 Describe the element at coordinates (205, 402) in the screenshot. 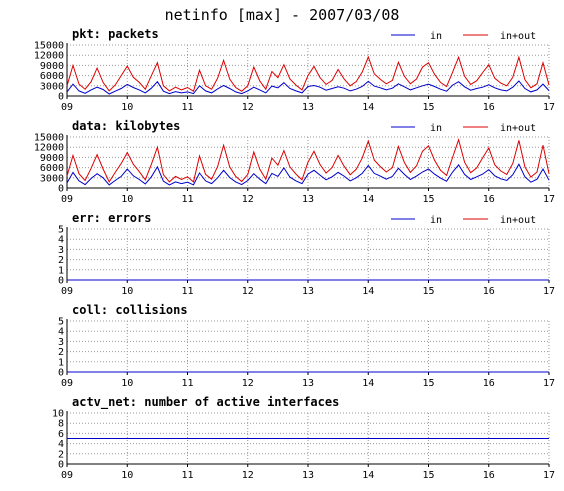

I see `panel-title: actv_net: number of active interfaces` at that location.